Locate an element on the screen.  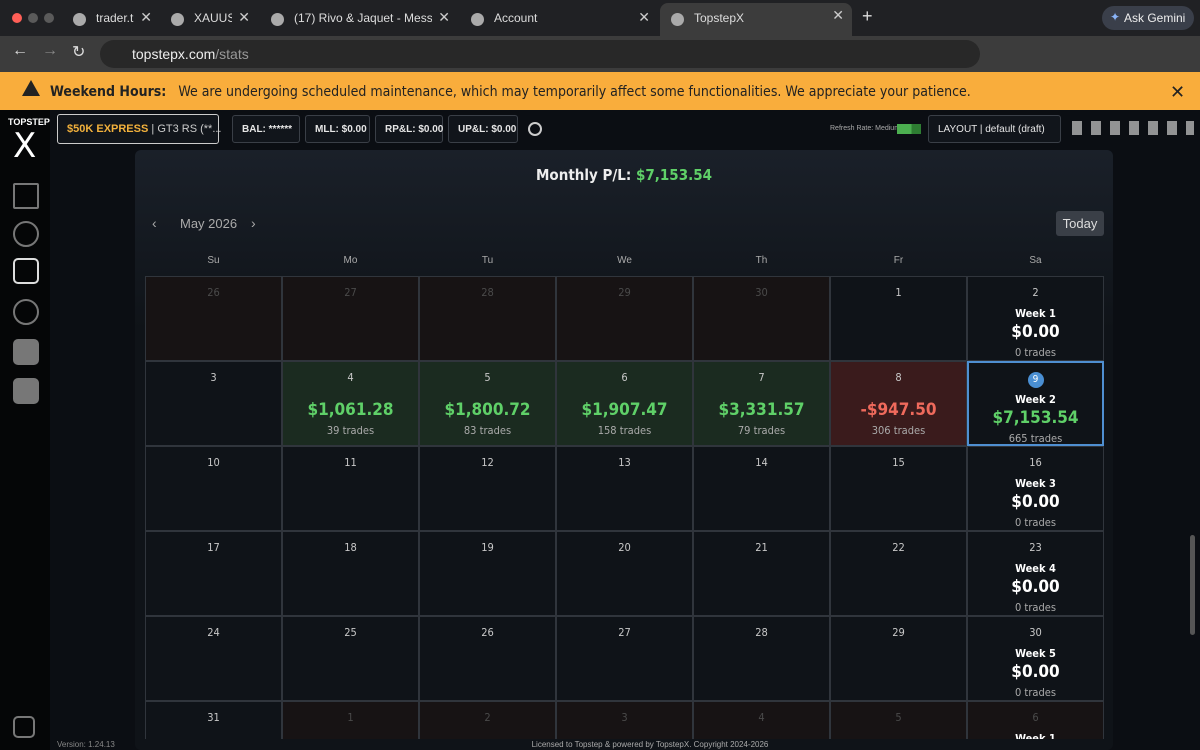
day-cell: 8 -$947.50 306 trades is located at coordinates (898, 403).